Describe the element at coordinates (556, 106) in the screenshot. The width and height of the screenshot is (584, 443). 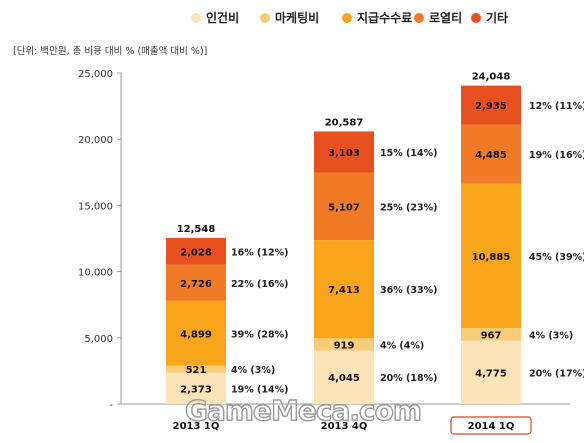
I see `bar-percent-label: 12% (11%)` at that location.